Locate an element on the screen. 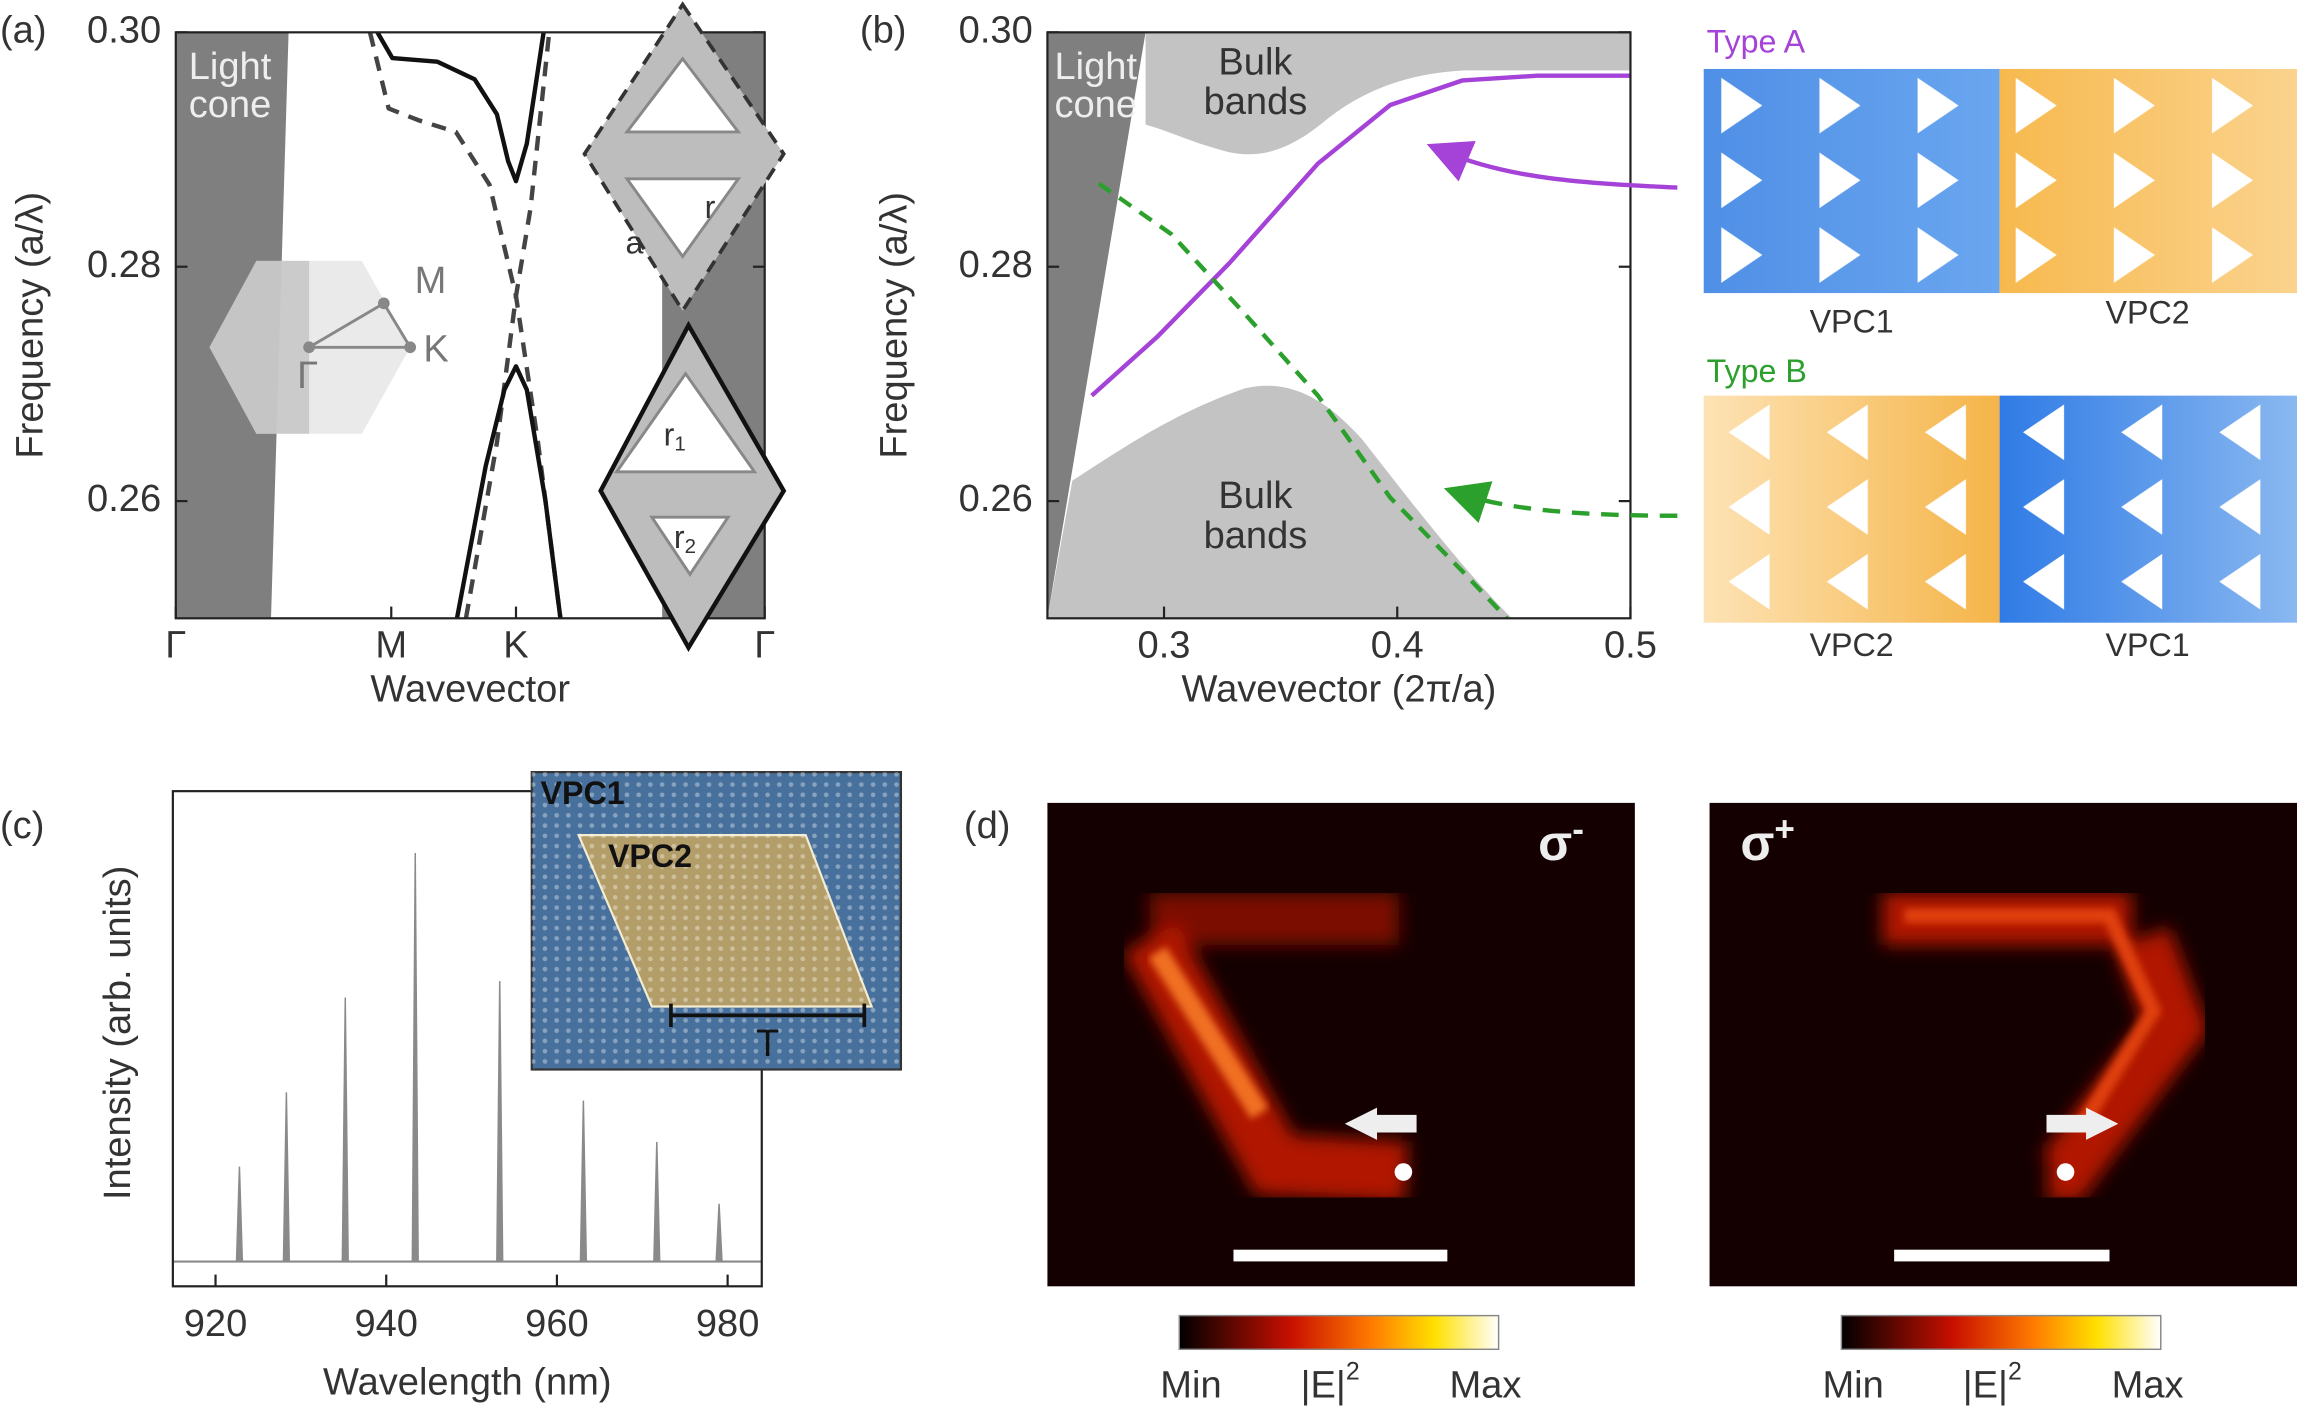 The width and height of the screenshot is (2297, 1408). inset-label: VPC2 is located at coordinates (650, 856).